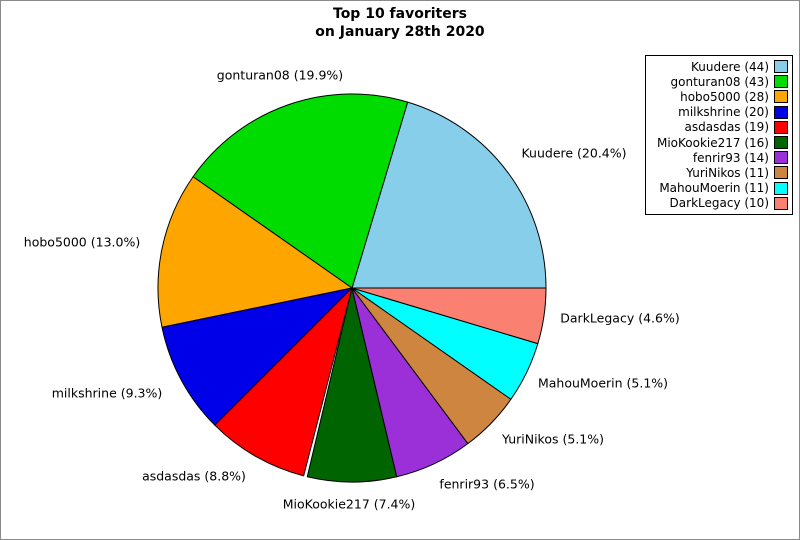 This screenshot has width=800, height=540. I want to click on legend-row-miokookie217: MioKookie217 (16), so click(719, 142).